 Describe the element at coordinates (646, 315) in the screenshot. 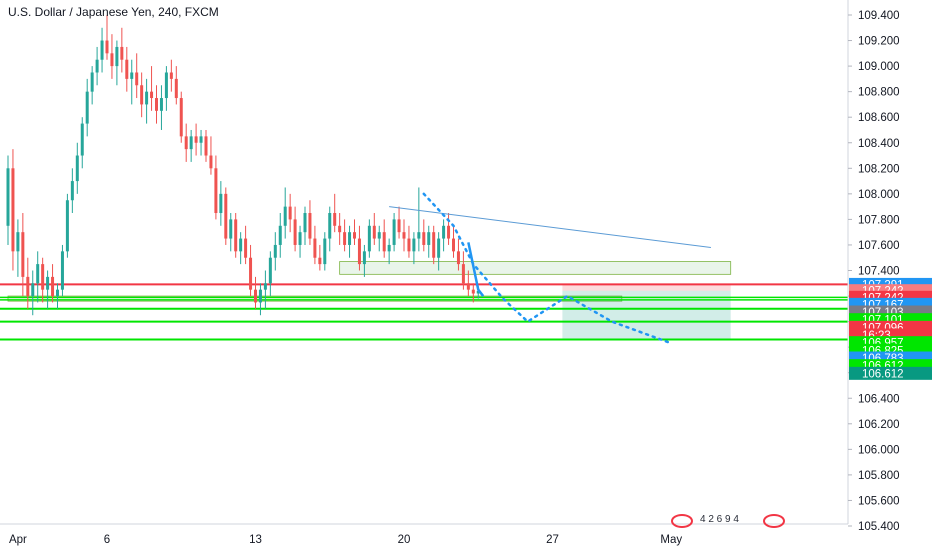

I see `position-target-zone` at that location.